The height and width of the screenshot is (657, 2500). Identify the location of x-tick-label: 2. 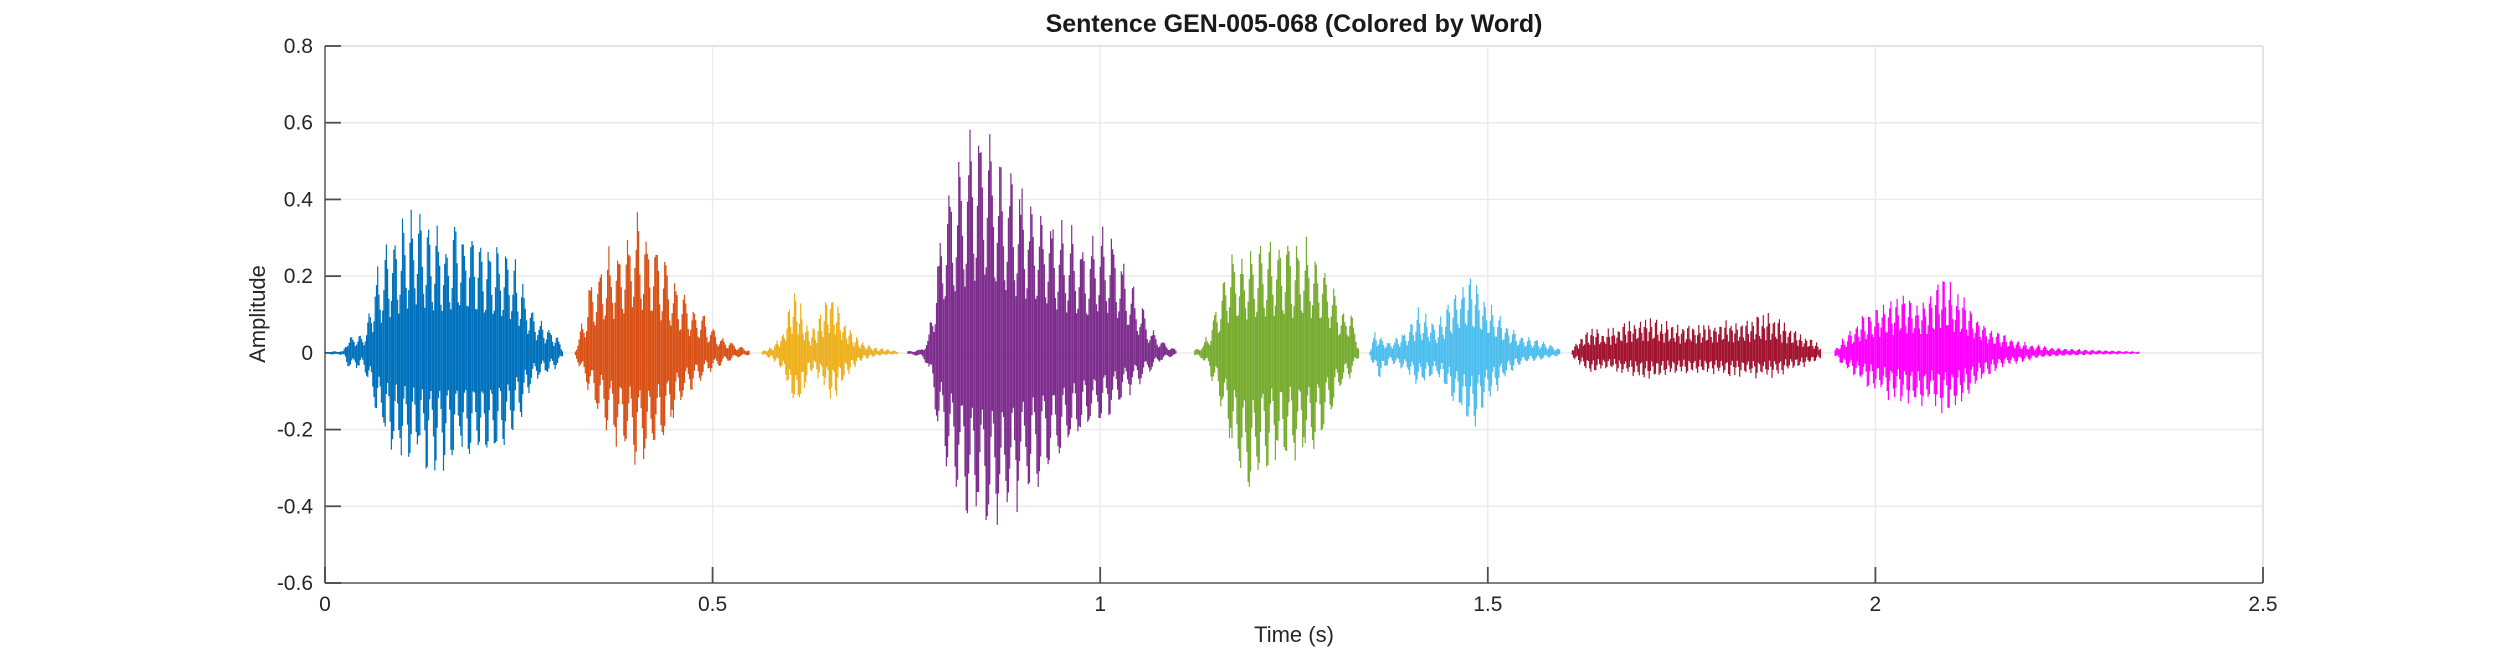
(1876, 604).